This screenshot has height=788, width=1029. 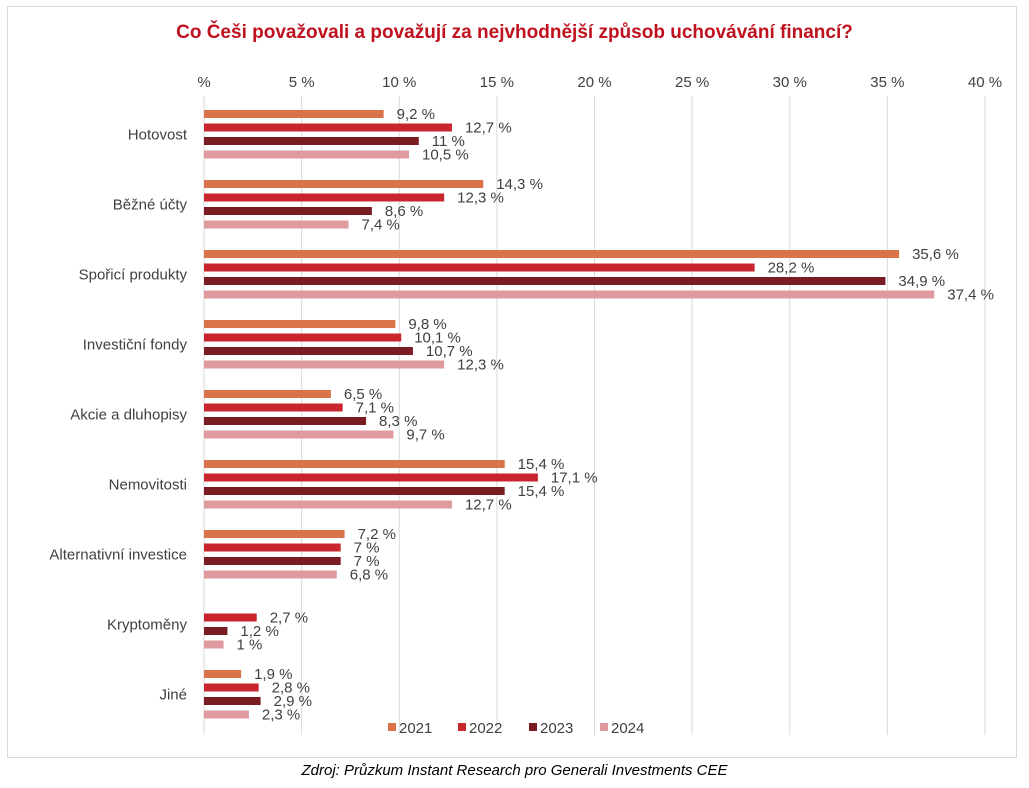 I want to click on data-label: 1,2 %, so click(x=259, y=631).